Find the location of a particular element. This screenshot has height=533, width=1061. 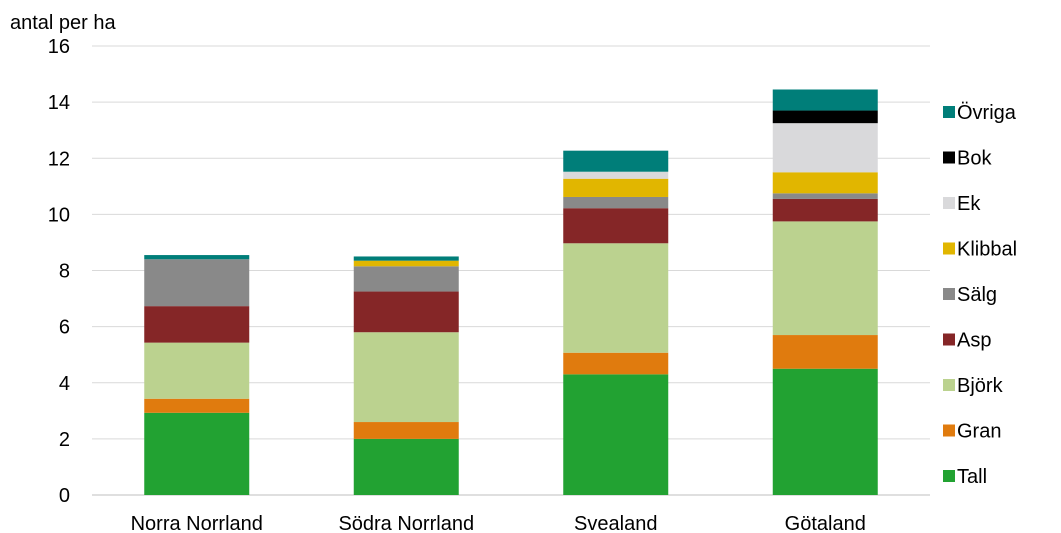

y-tick-label: 12 is located at coordinates (59, 159).